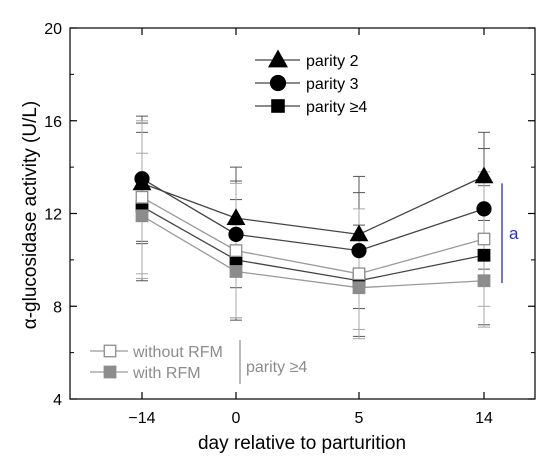 Image resolution: width=550 pixels, height=468 pixels. I want to click on legend-label: parity 3, so click(332, 84).